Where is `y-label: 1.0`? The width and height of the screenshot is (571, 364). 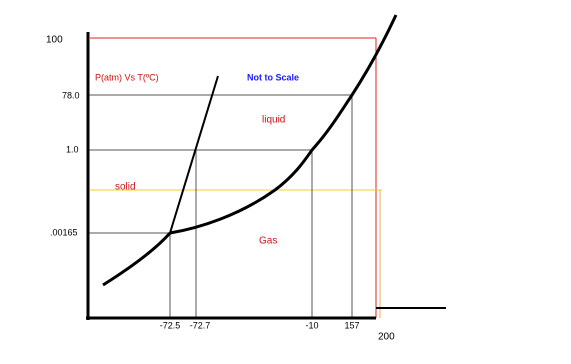 y-label: 1.0 is located at coordinates (72, 149).